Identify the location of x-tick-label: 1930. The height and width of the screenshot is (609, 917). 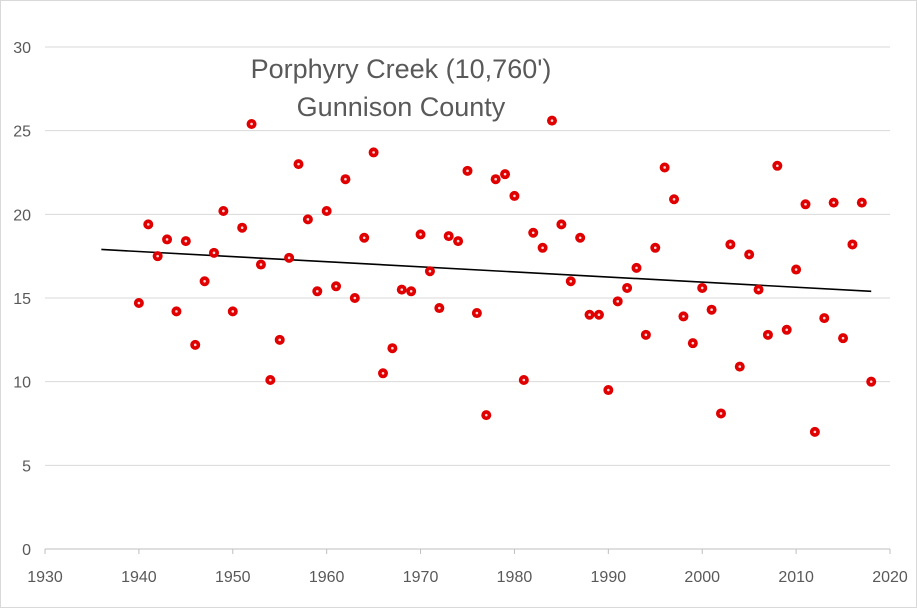
(45, 577).